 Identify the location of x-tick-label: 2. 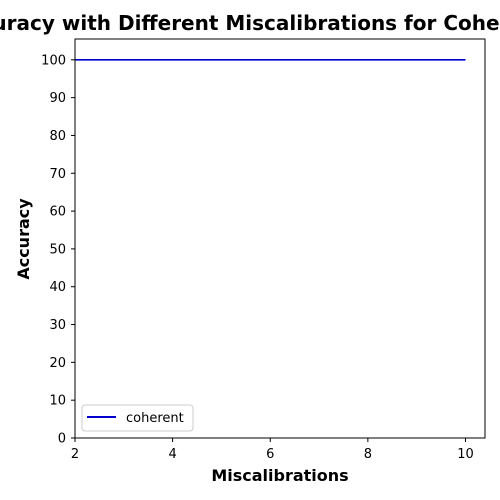
(75, 454).